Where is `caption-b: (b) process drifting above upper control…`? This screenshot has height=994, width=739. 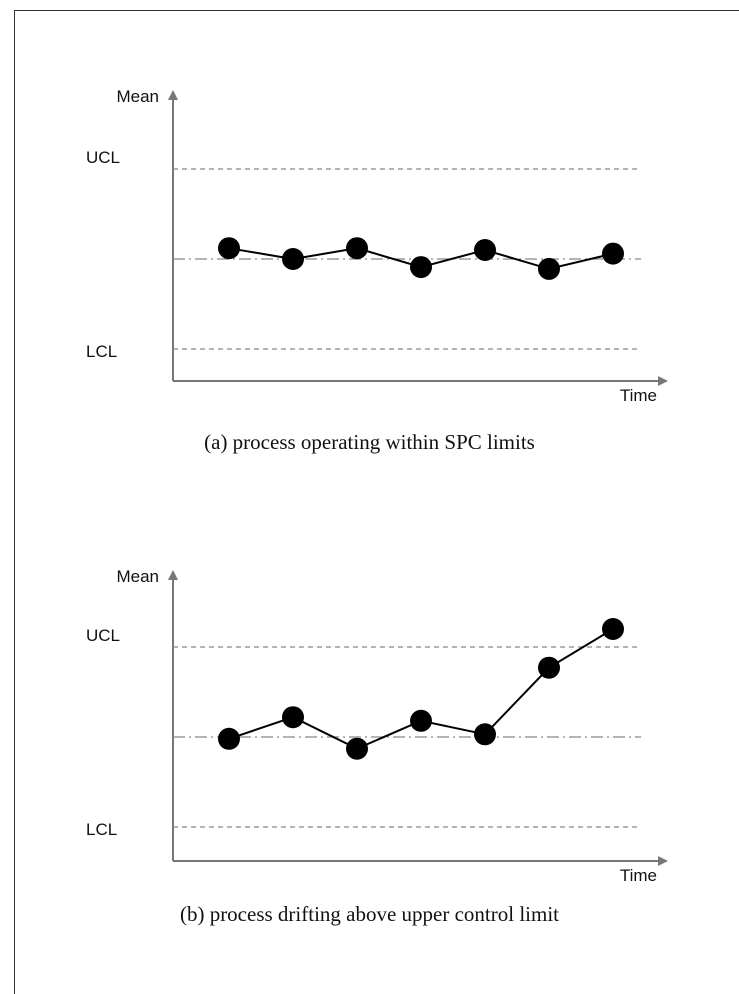 caption-b: (b) process drifting above upper control… is located at coordinates (369, 914).